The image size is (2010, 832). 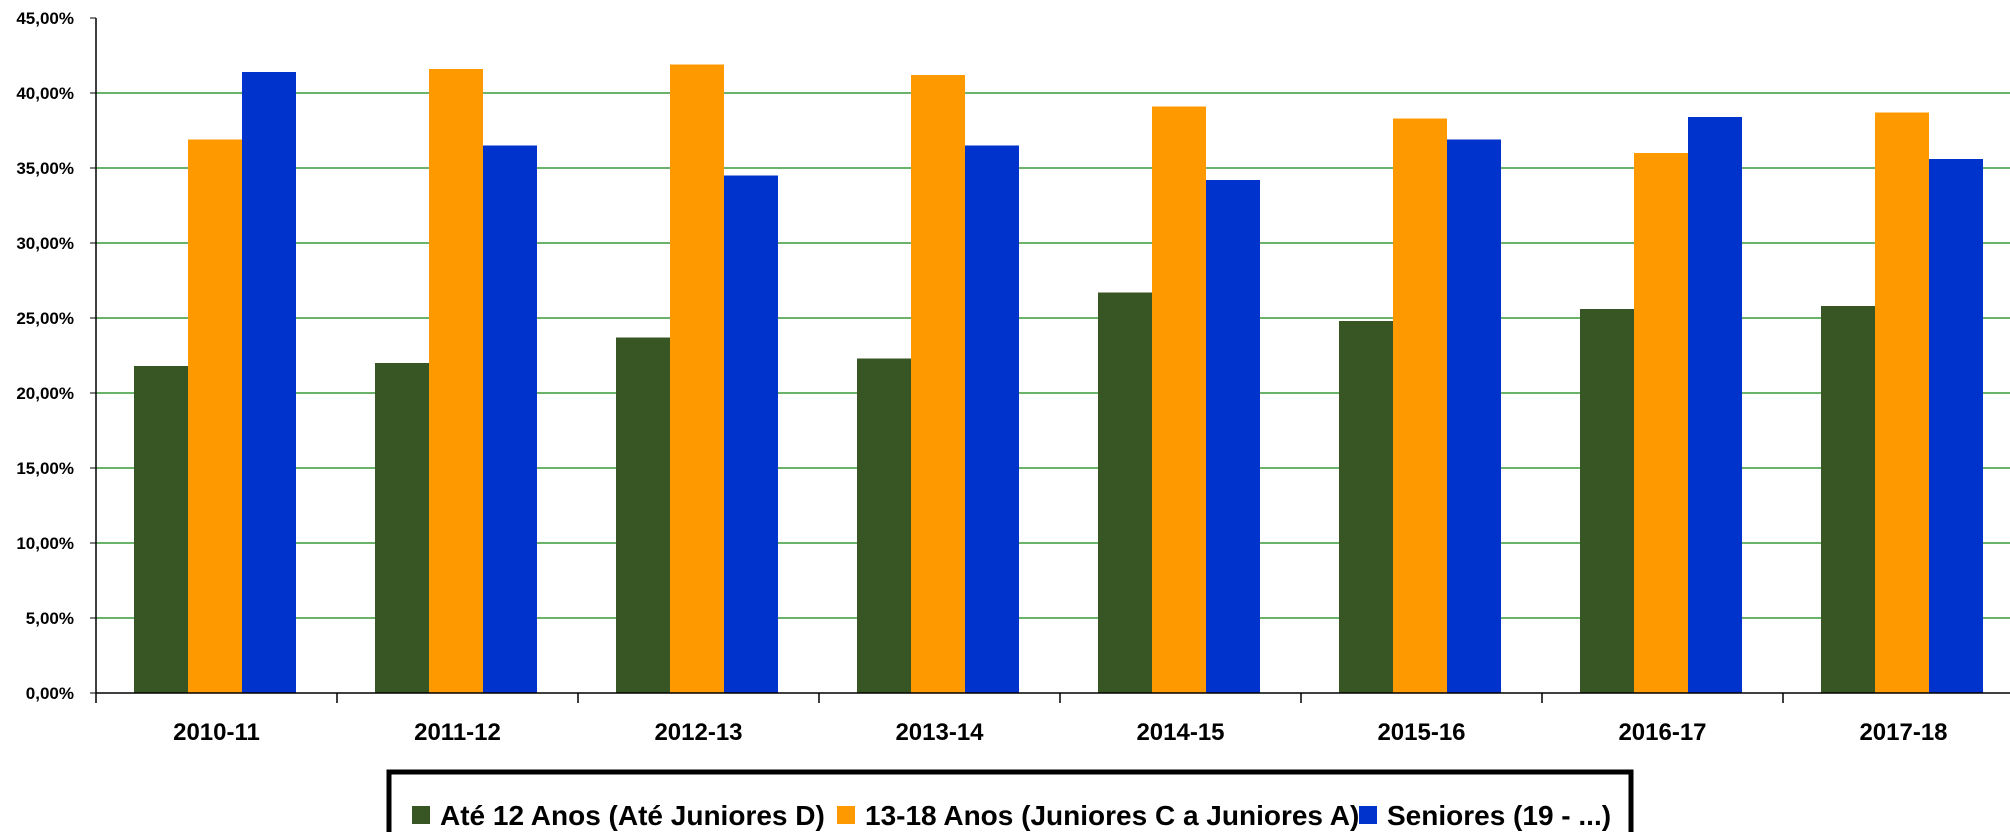 I want to click on y-tick-label: 45,00%, so click(x=45, y=18).